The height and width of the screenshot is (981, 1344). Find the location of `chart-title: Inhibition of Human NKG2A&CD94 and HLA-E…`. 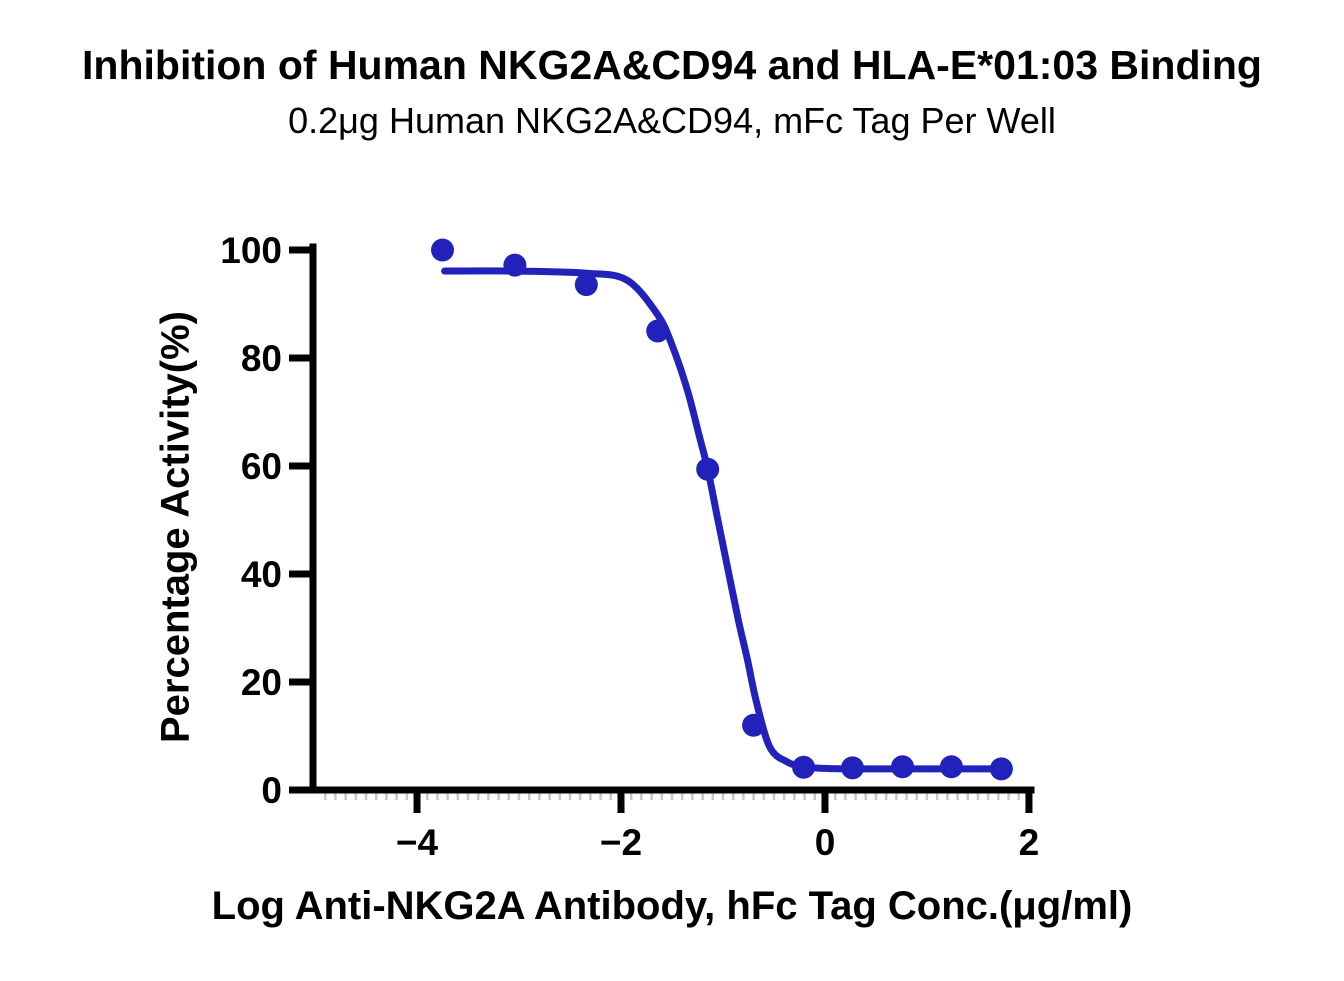

chart-title: Inhibition of Human NKG2A&CD94 and HLA-E… is located at coordinates (672, 65).